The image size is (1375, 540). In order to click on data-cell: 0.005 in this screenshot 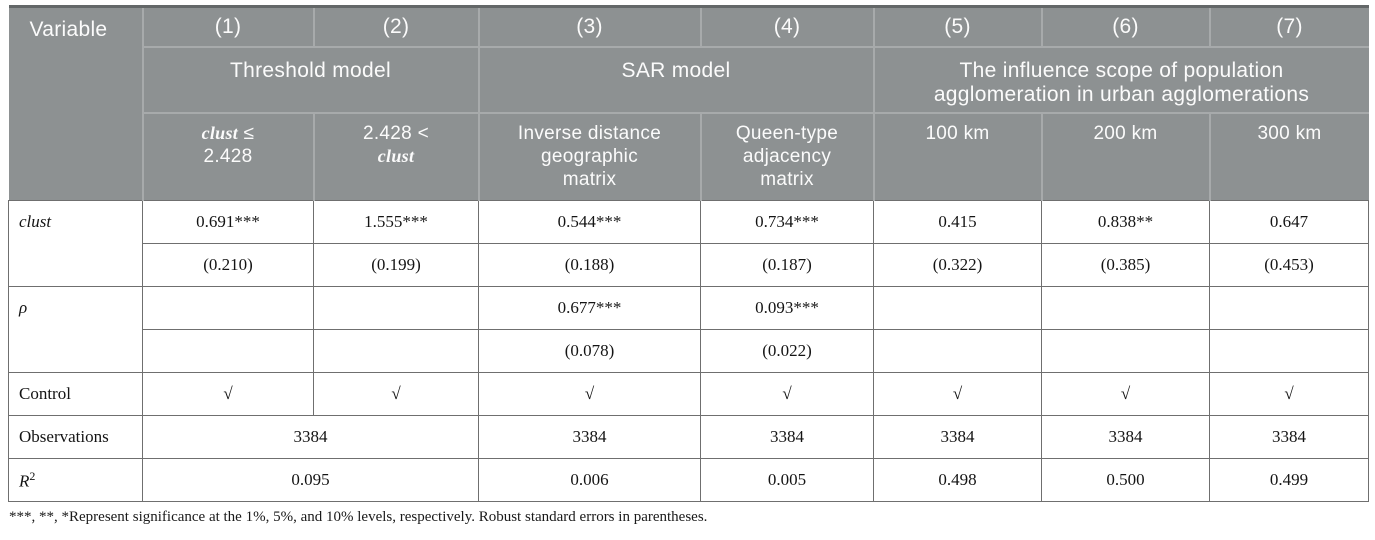, I will do `click(787, 480)`.